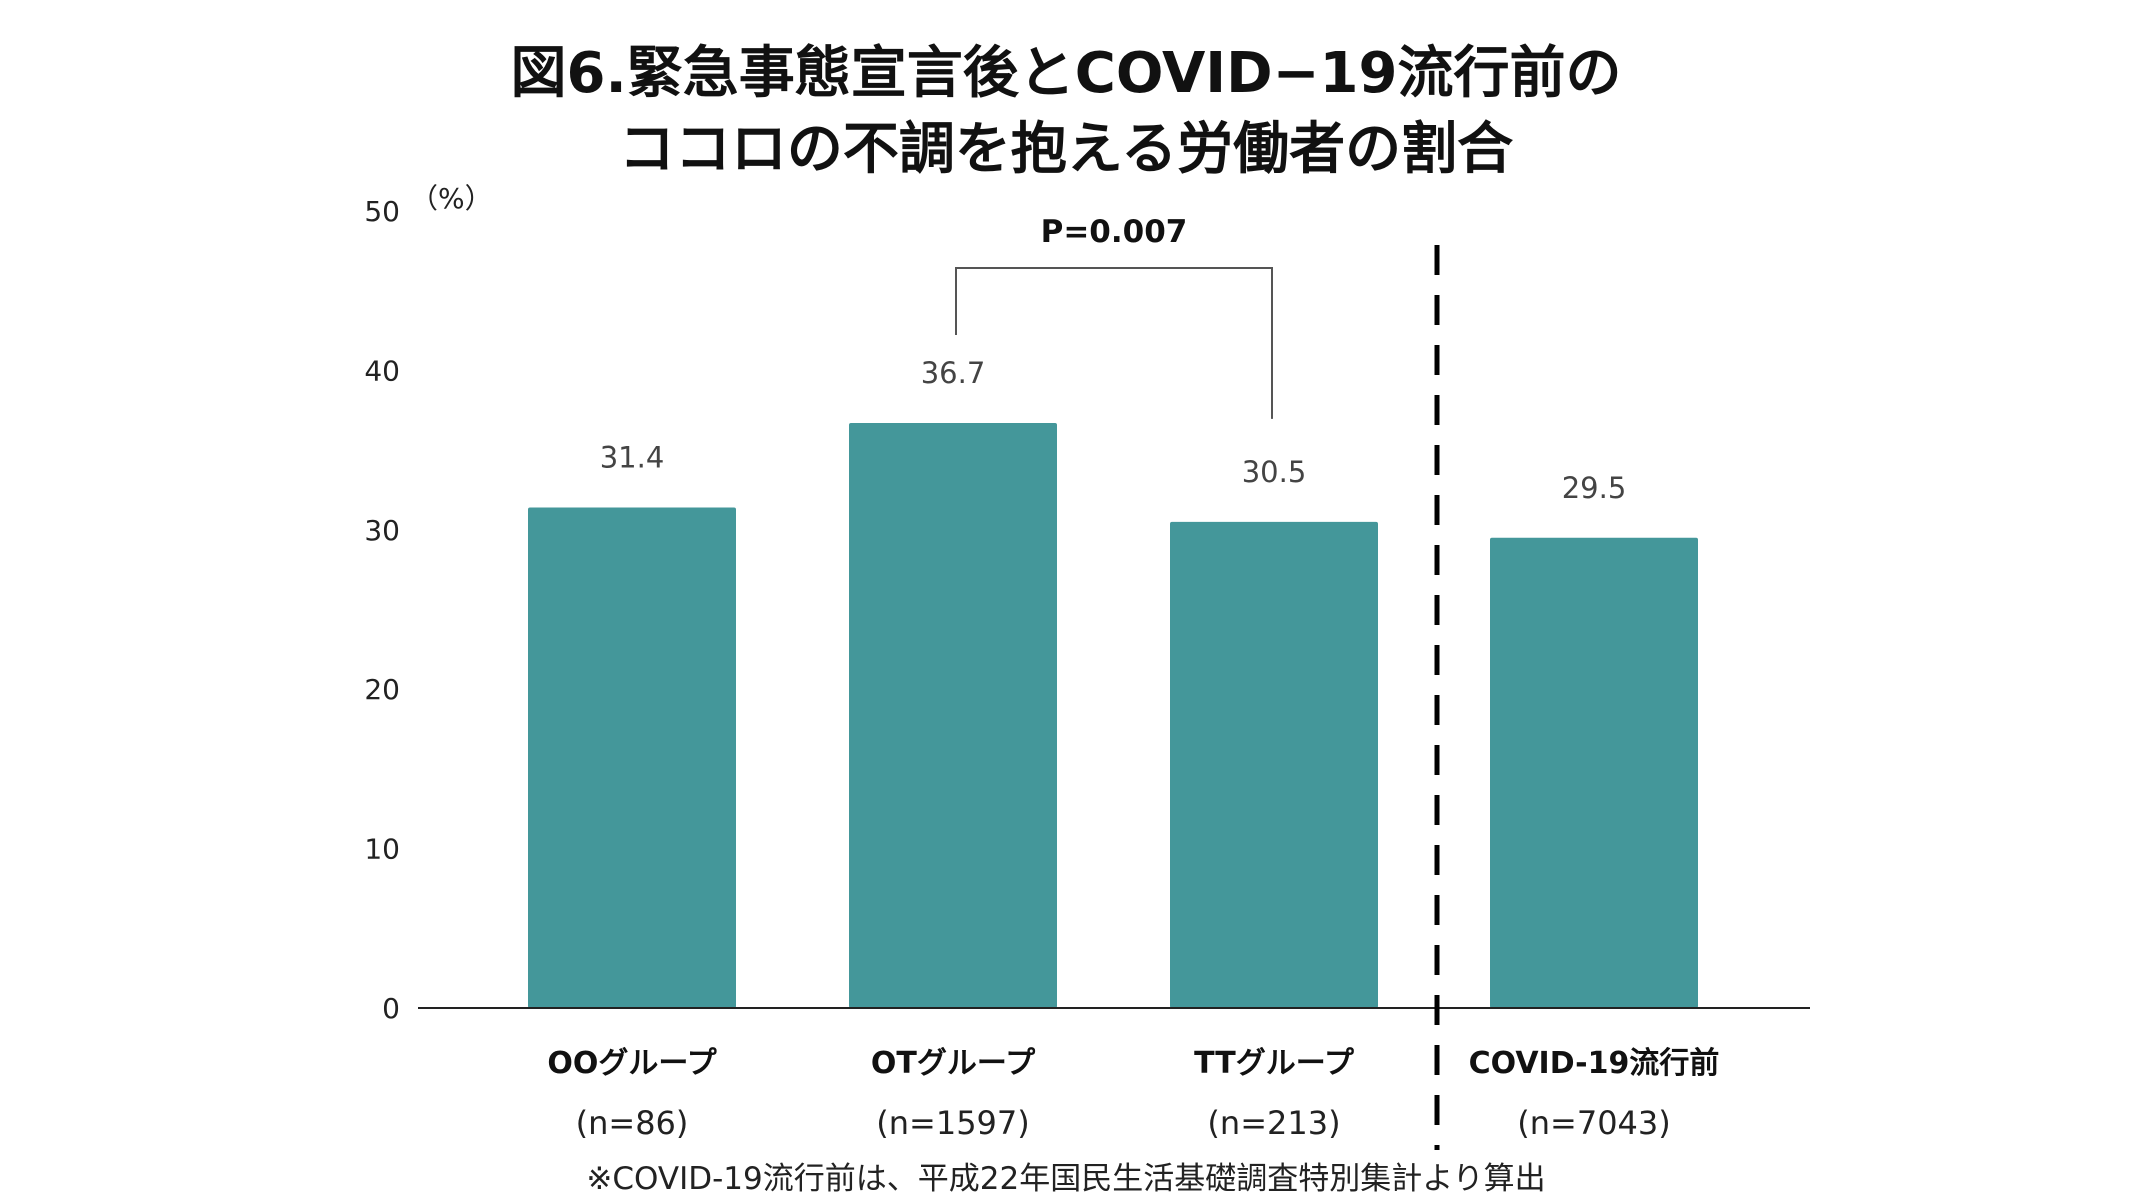  What do you see at coordinates (632, 1063) in the screenshot?
I see `category-label: OOグループ` at bounding box center [632, 1063].